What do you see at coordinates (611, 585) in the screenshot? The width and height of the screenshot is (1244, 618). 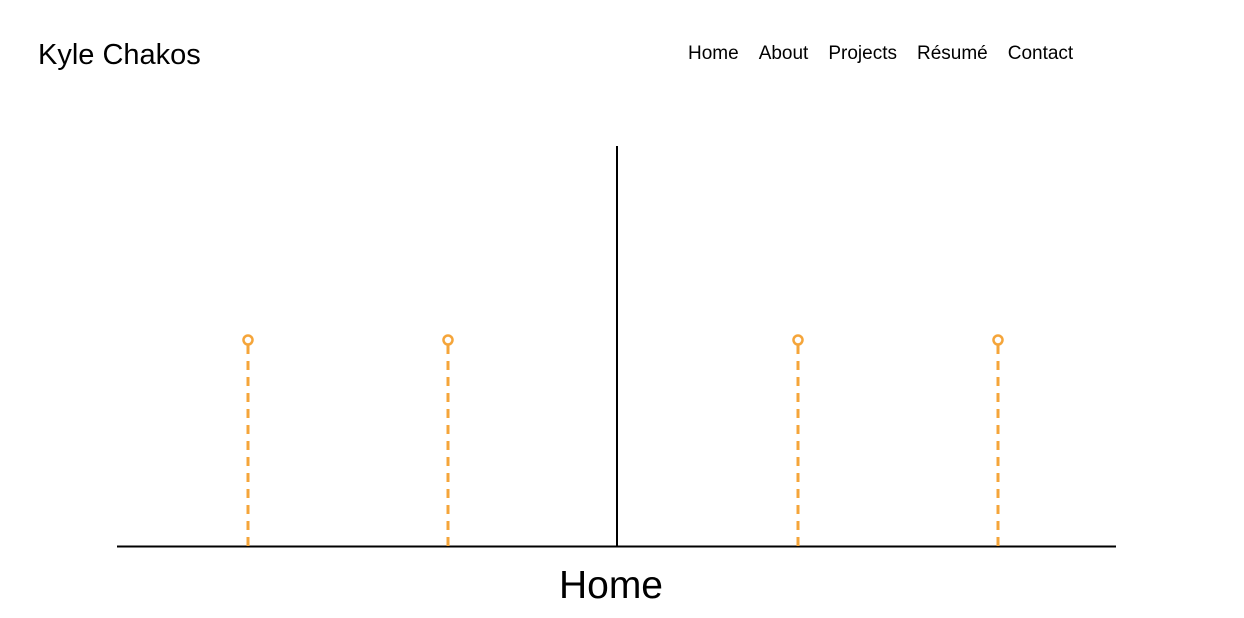 I see `section-label: Home` at bounding box center [611, 585].